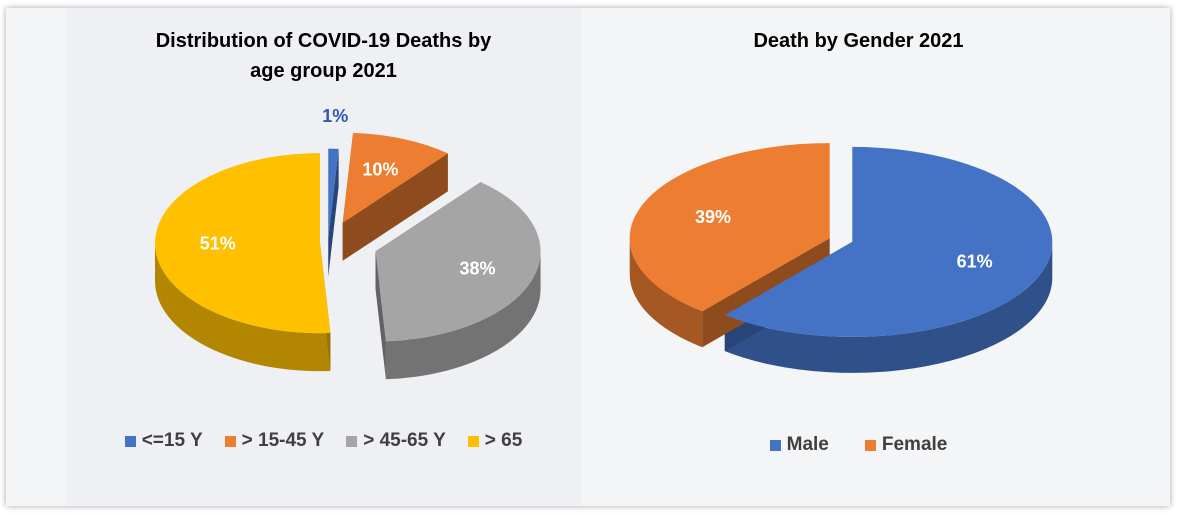 This screenshot has width=1180, height=514. Describe the element at coordinates (283, 440) in the screenshot. I see `legend-label: > 15-45 Y` at that location.